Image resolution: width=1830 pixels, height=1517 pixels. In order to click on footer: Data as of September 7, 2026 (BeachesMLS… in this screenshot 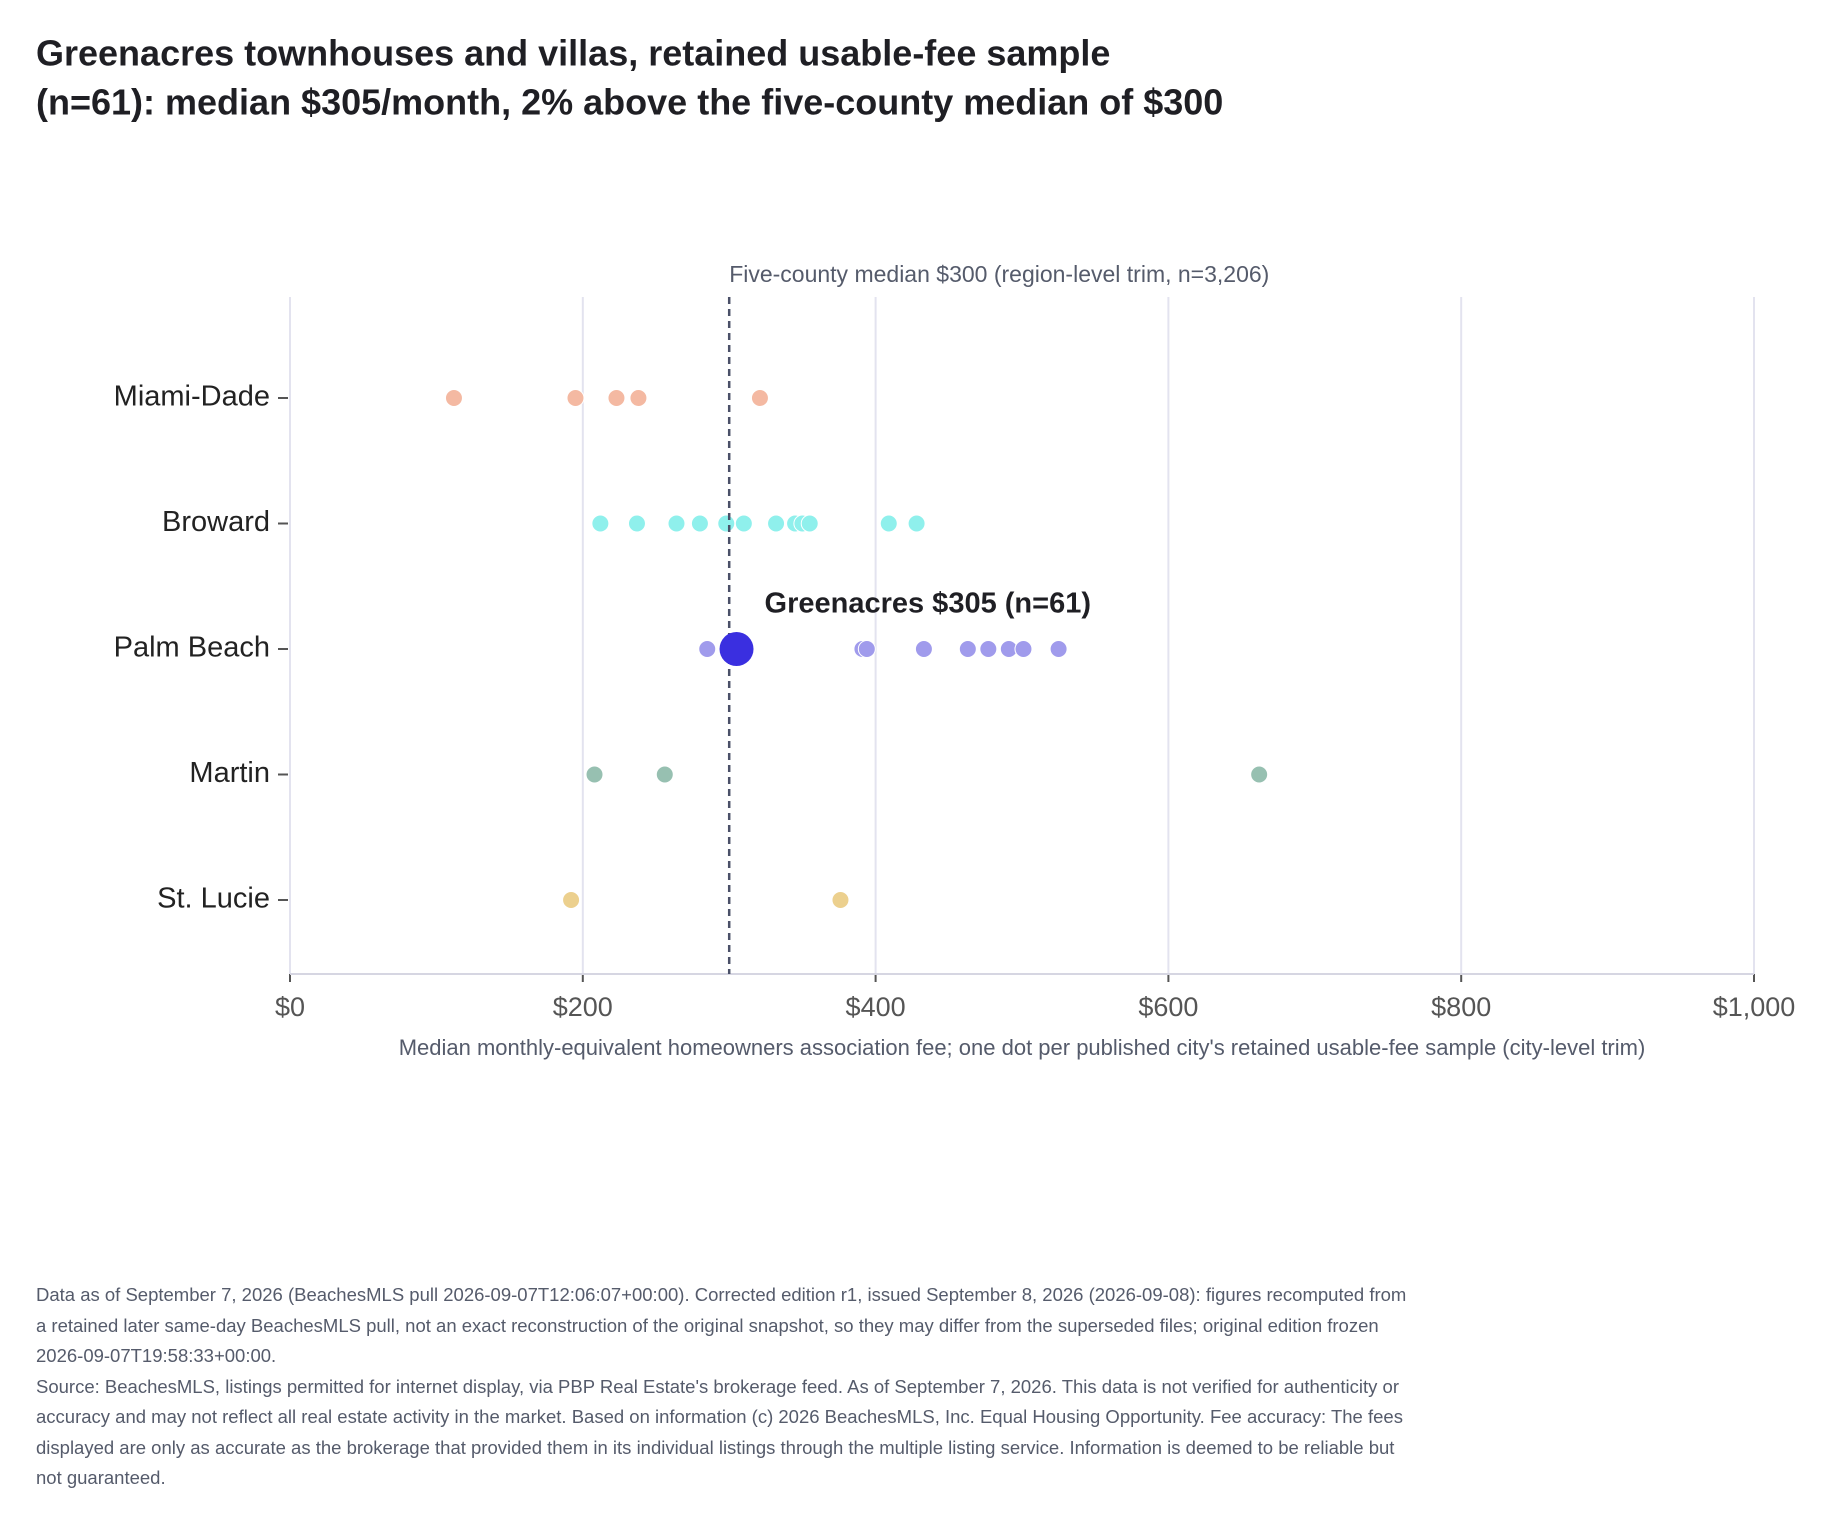, I will do `click(722, 1387)`.